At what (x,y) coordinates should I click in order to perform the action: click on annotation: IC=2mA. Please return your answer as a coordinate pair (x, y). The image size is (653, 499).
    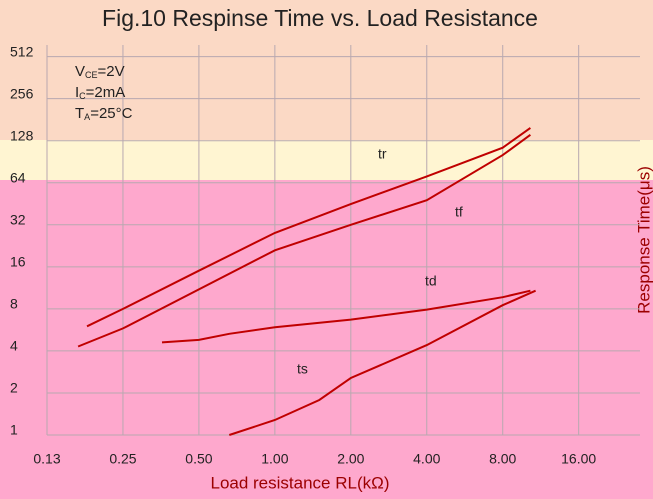
    Looking at the image, I should click on (100, 92).